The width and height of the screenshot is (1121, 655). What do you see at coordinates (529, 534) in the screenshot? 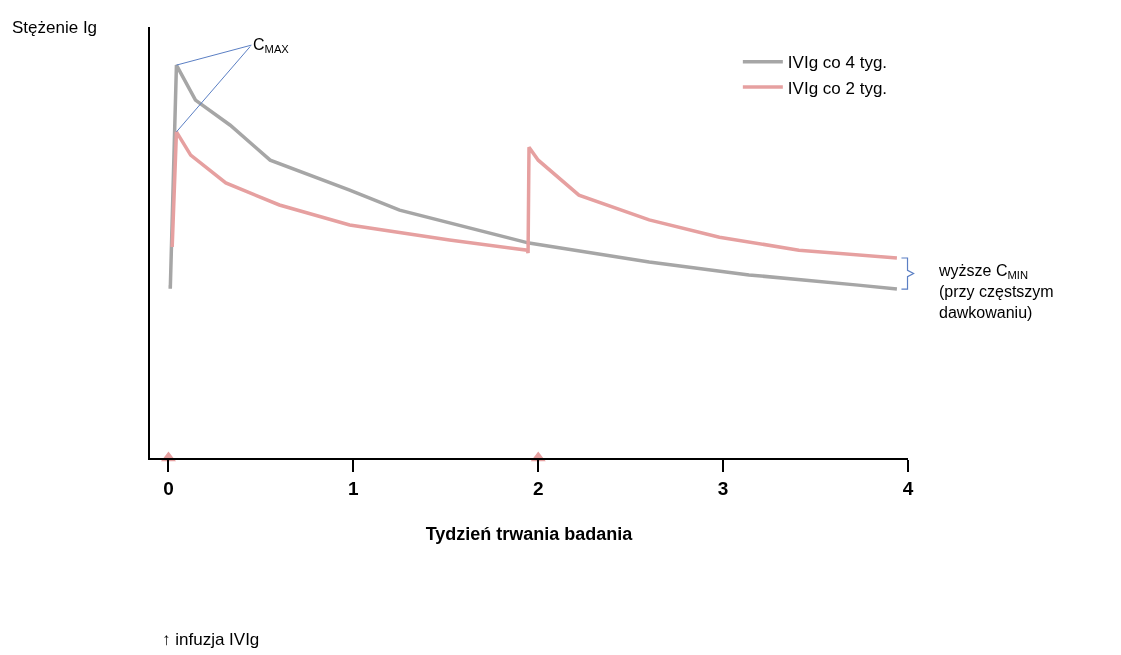
I see `x-axis-title: Tydzień trwania badania` at bounding box center [529, 534].